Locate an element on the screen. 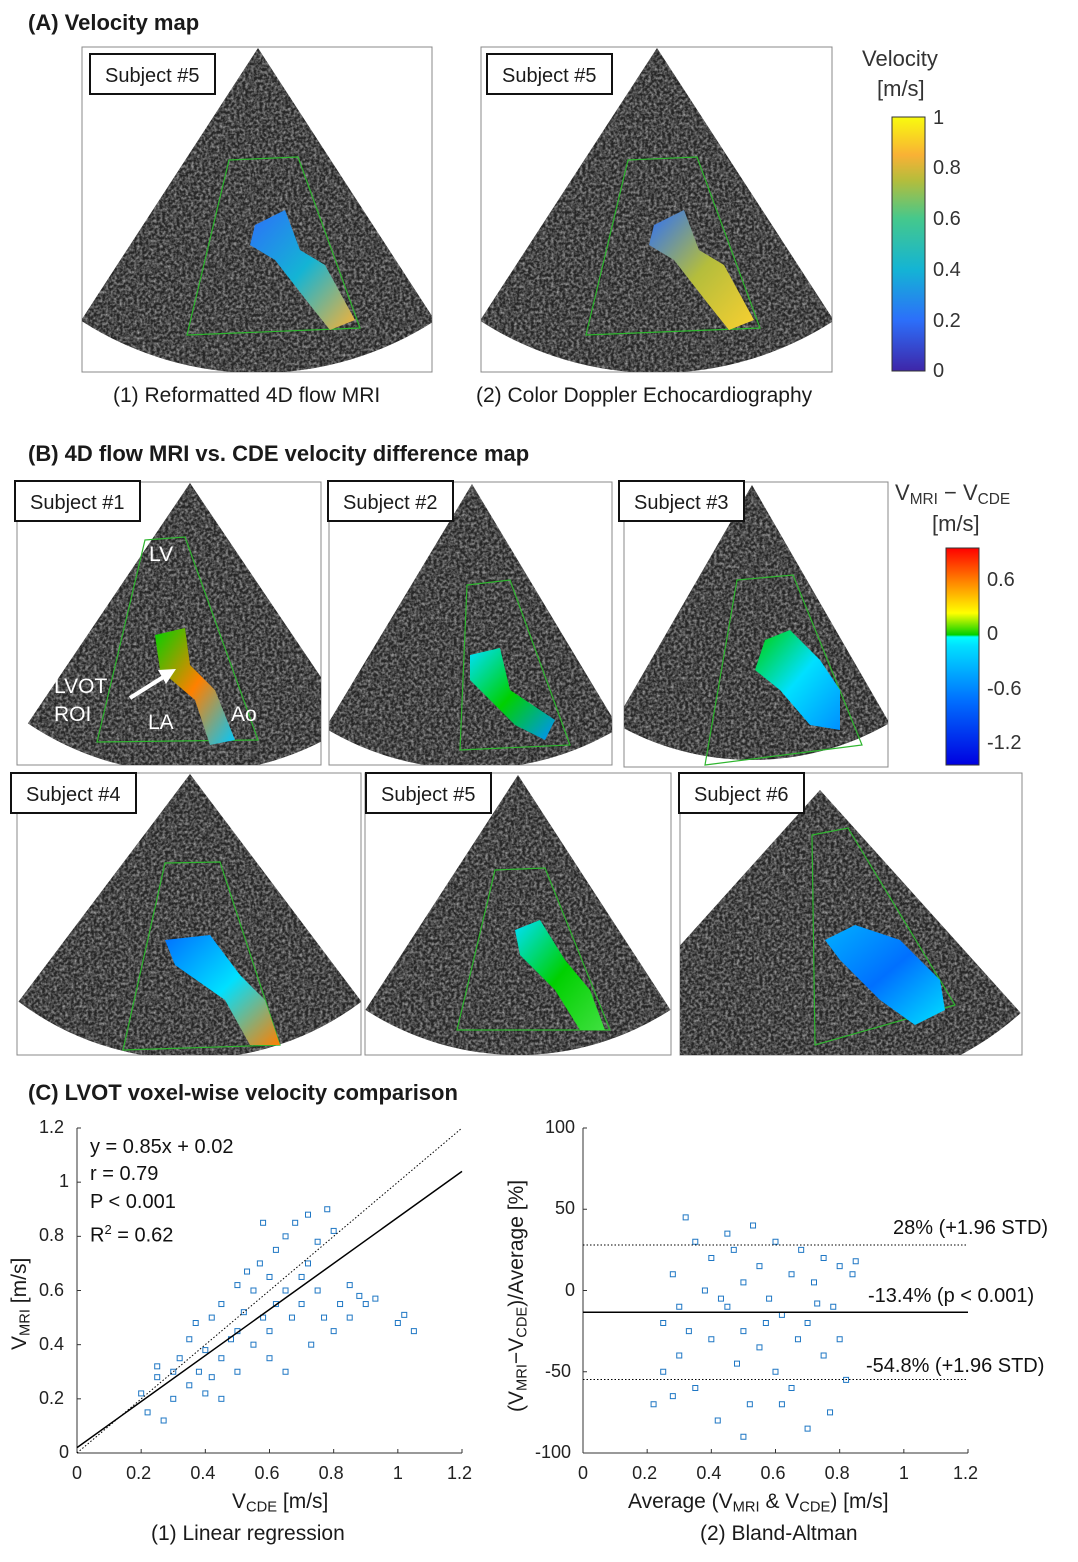 The image size is (1078, 1562). yl: V is located at coordinates (19, 1342).